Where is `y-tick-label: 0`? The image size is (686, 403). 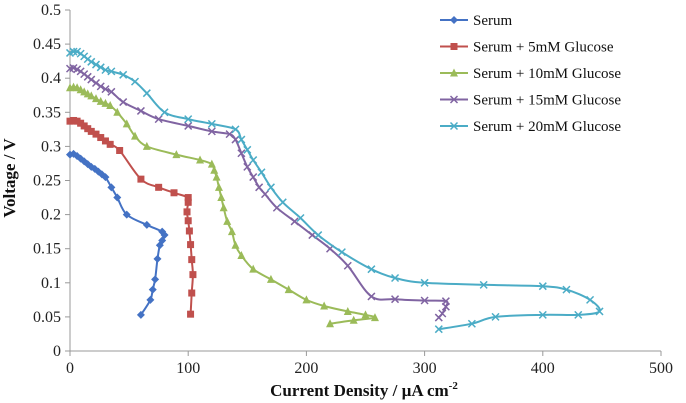
y-tick-label: 0 is located at coordinates (57, 351).